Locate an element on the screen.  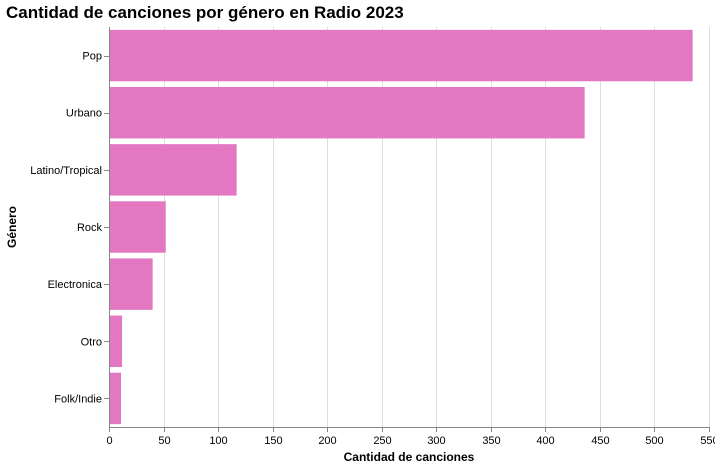
x-tick-label: 200 is located at coordinates (327, 441).